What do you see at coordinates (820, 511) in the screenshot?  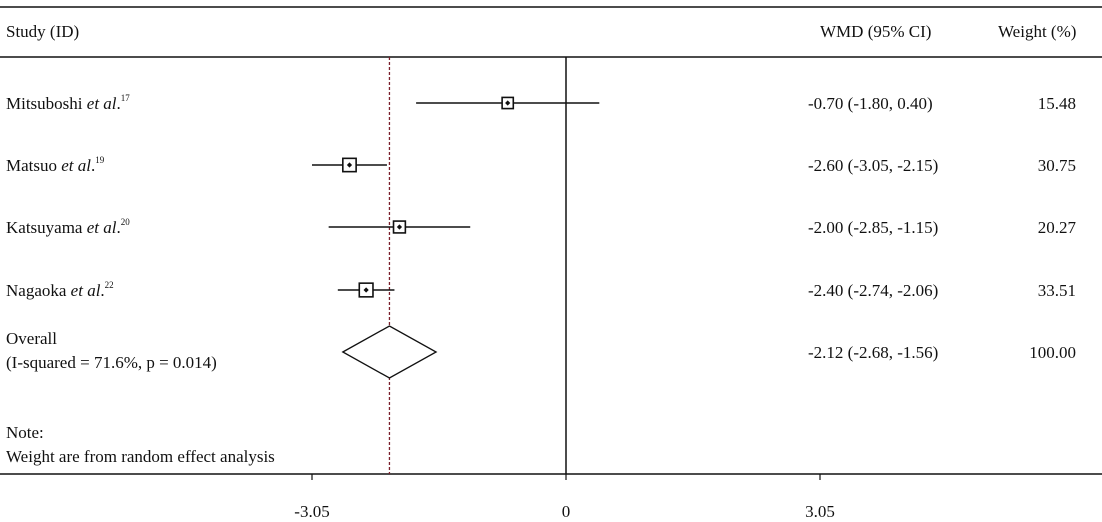 I see `x-tick-label: 3.05` at bounding box center [820, 511].